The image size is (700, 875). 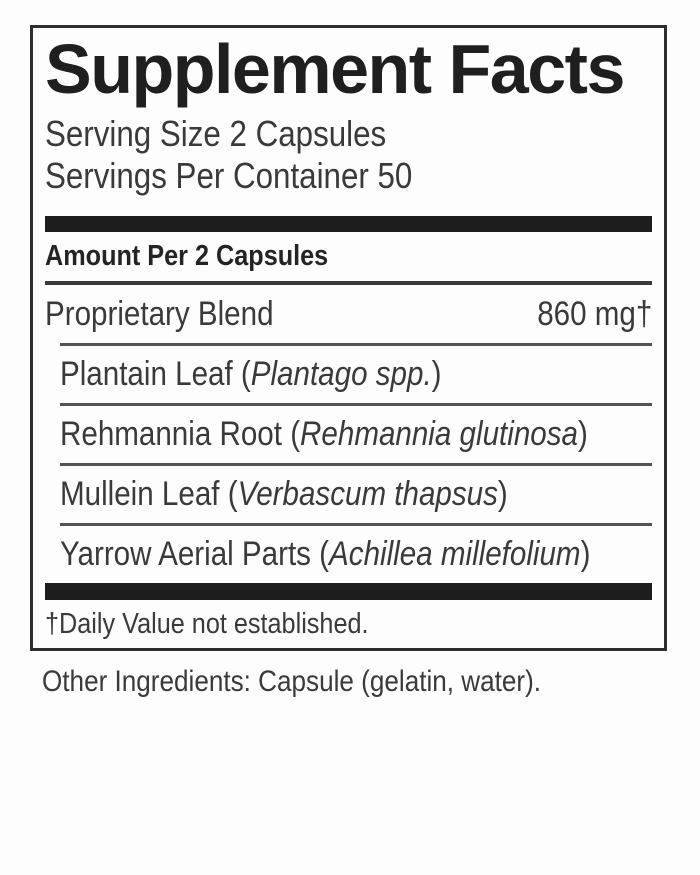 What do you see at coordinates (348, 314) in the screenshot?
I see `proprietary-blend-row: Proprietary Blend 860 mg†` at bounding box center [348, 314].